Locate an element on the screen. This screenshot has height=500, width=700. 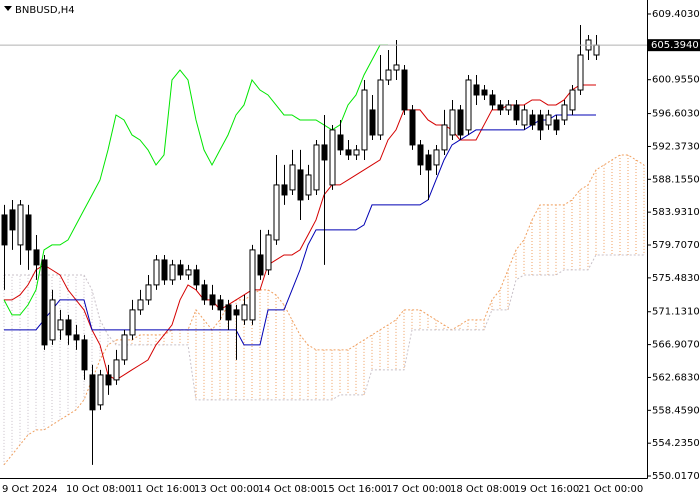
x-tick-label: 19 Oct 16:00 is located at coordinates (546, 489).